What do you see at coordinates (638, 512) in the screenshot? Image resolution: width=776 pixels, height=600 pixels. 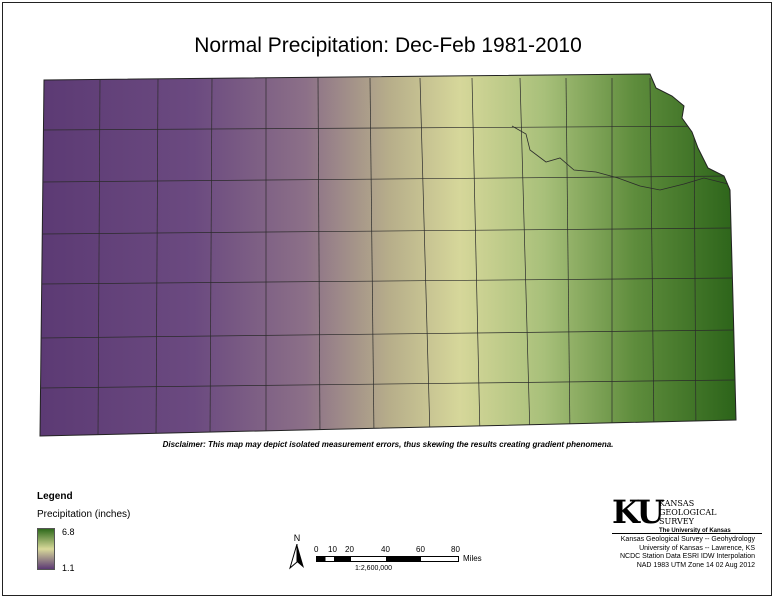 I see `ku-logo: KU` at bounding box center [638, 512].